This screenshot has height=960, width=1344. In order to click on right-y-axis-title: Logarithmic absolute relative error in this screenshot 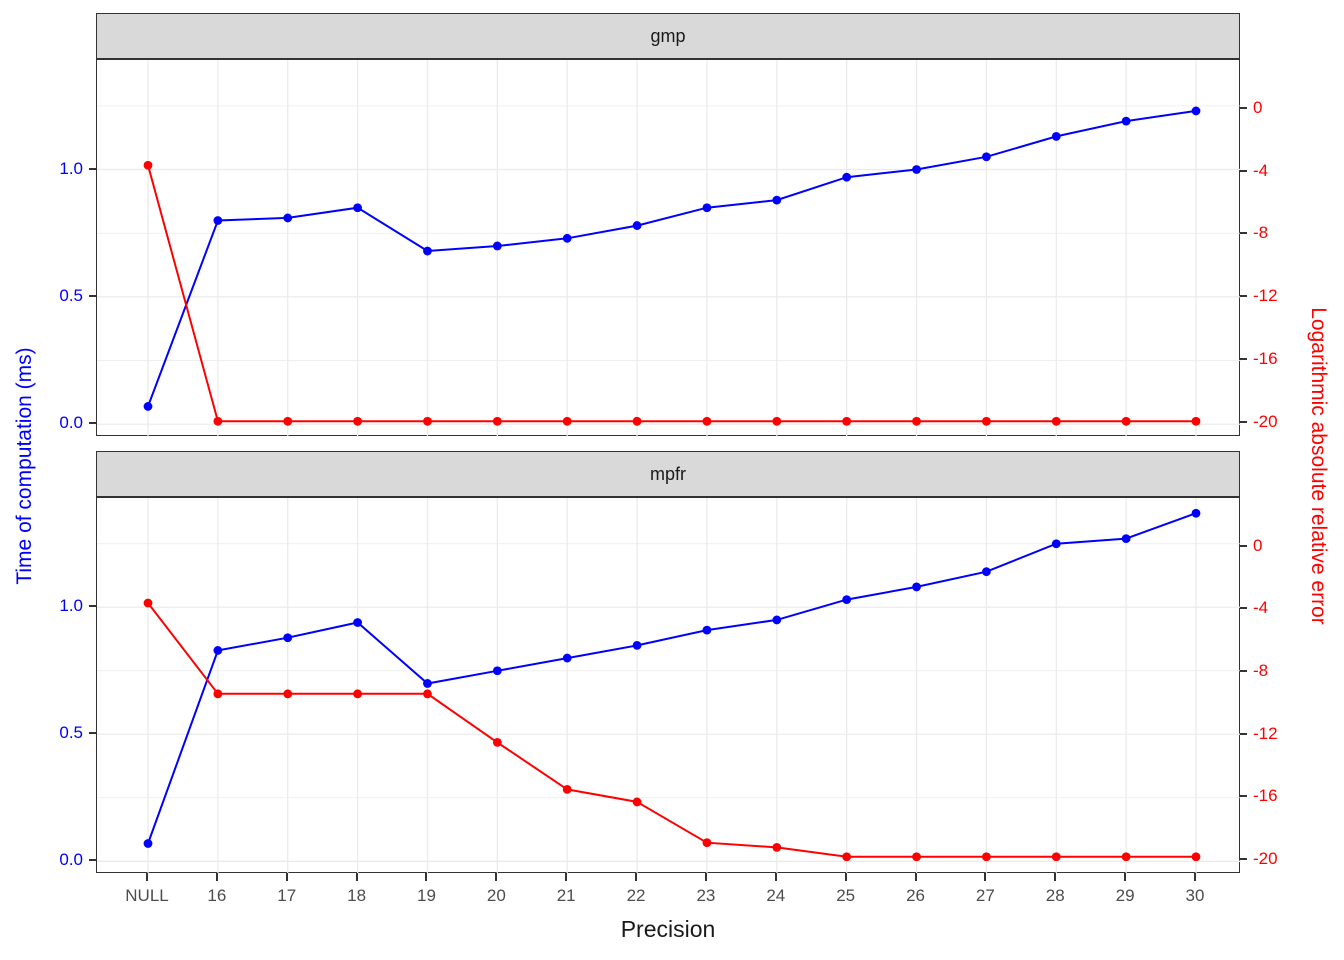, I will do `click(1318, 466)`.